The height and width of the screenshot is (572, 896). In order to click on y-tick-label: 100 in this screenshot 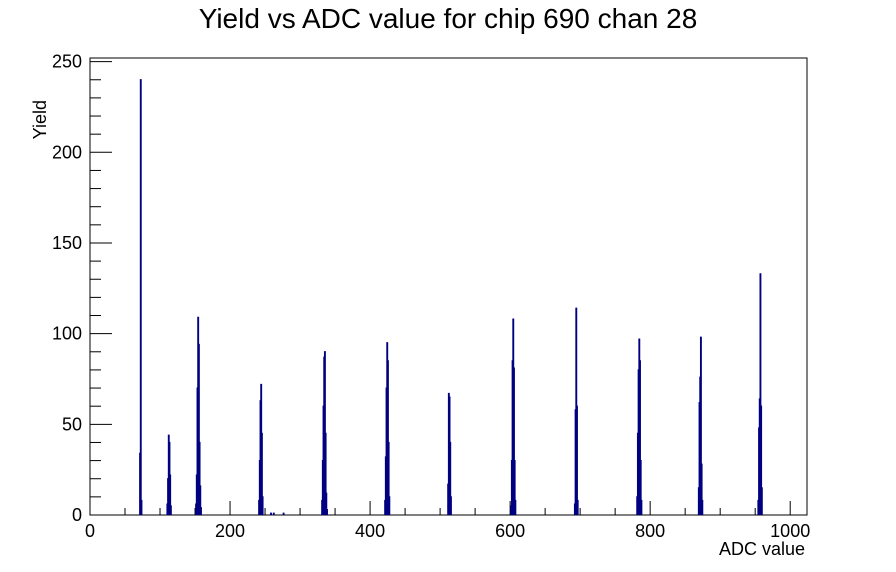, I will do `click(67, 334)`.